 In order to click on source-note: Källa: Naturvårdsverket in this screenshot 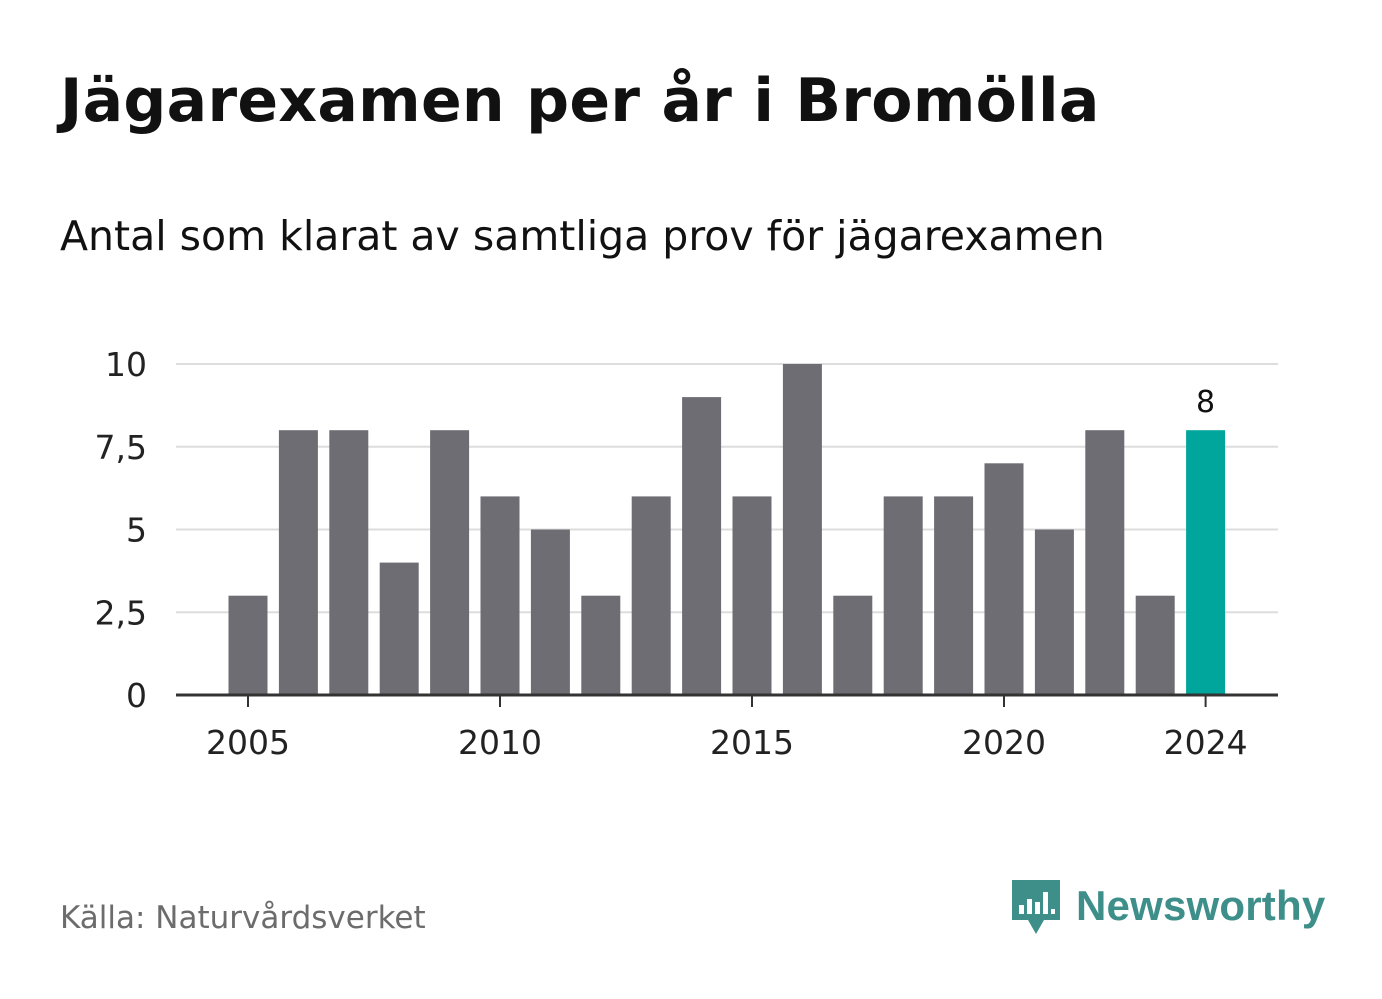, I will do `click(243, 918)`.